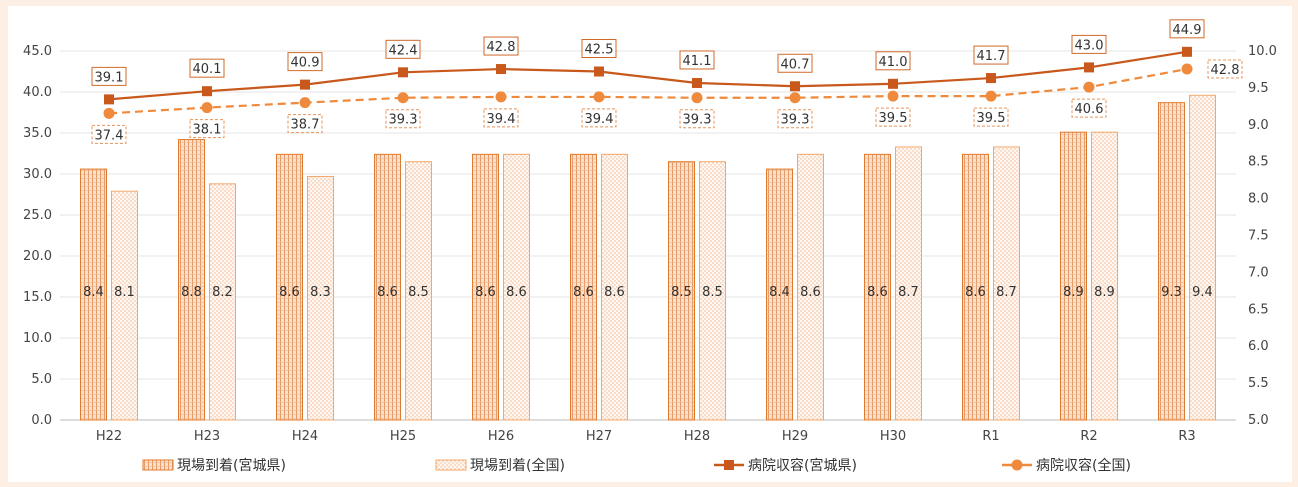 The image size is (1298, 487). I want to click on x-tick-label: H28, so click(697, 436).